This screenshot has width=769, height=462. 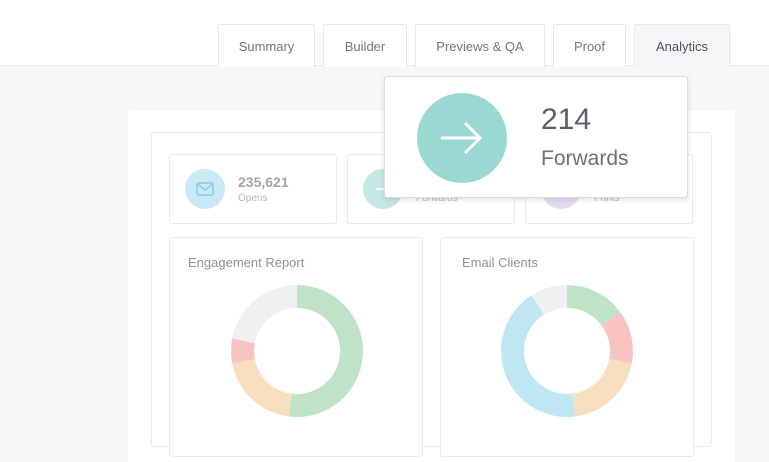 I want to click on tab-proof: Proof, so click(x=589, y=45).